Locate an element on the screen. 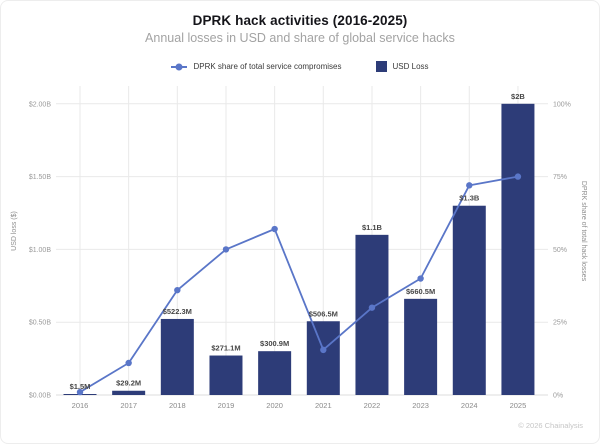  left-axis-title: USD loss ($) is located at coordinates (14, 231).